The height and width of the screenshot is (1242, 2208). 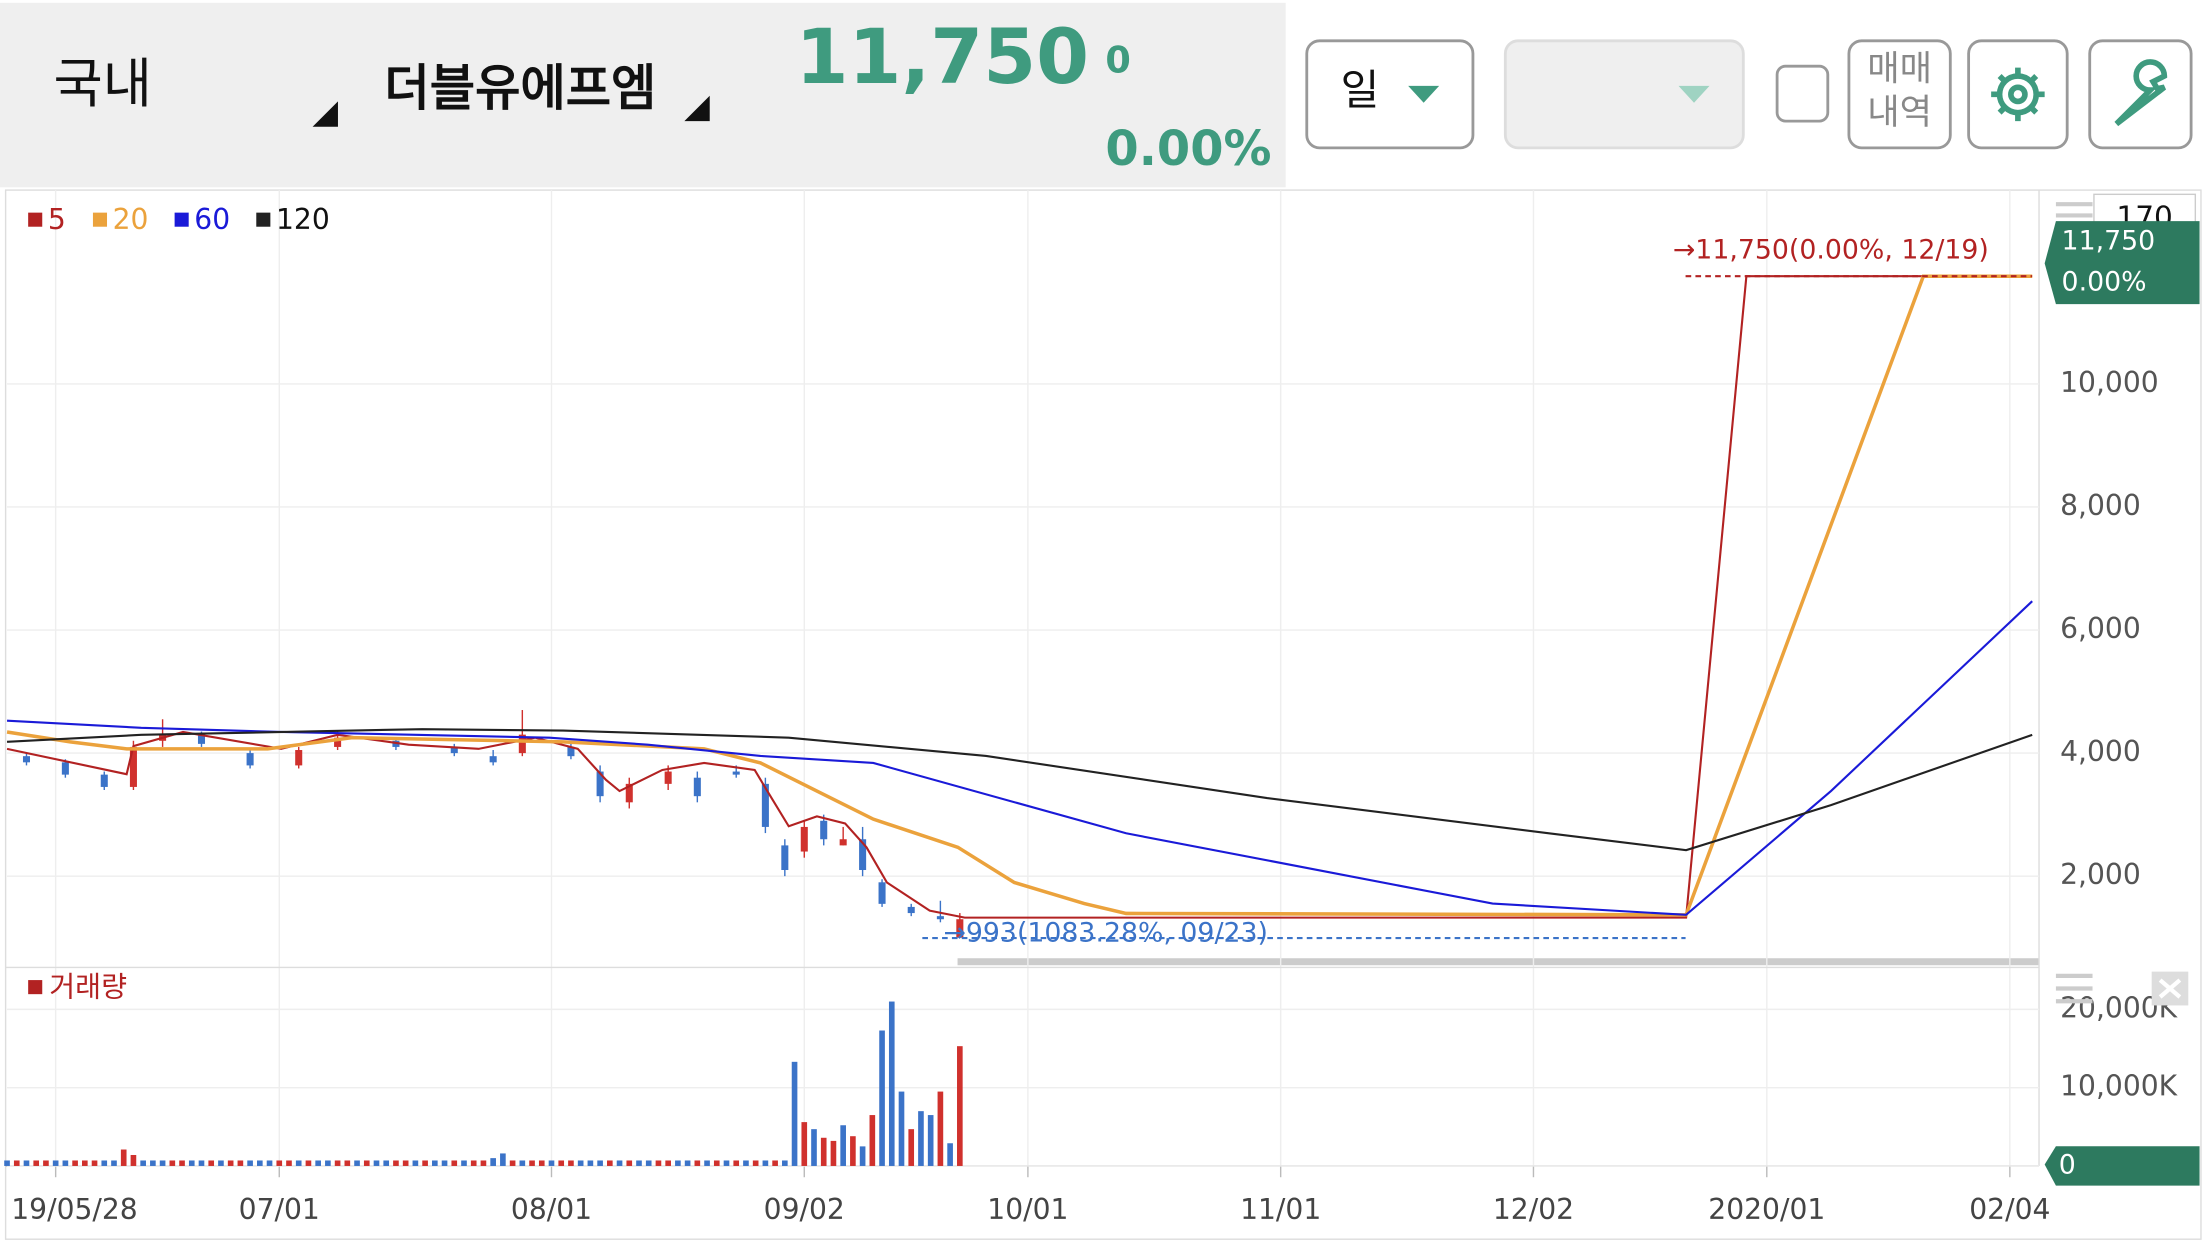 I want to click on settings-button, so click(x=2018, y=94).